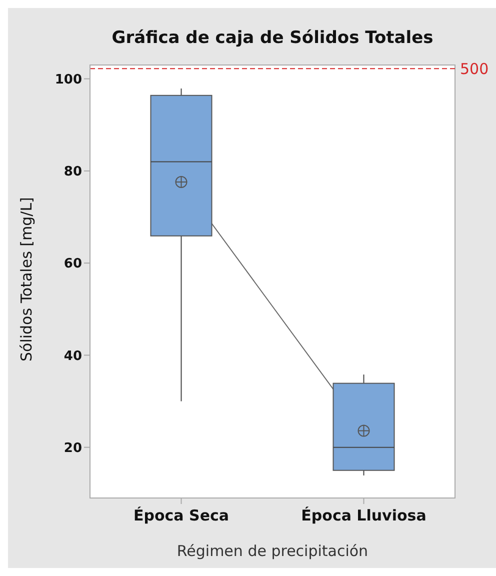 The width and height of the screenshot is (496, 576). Describe the element at coordinates (73, 448) in the screenshot. I see `y-tick-label: 20` at that location.